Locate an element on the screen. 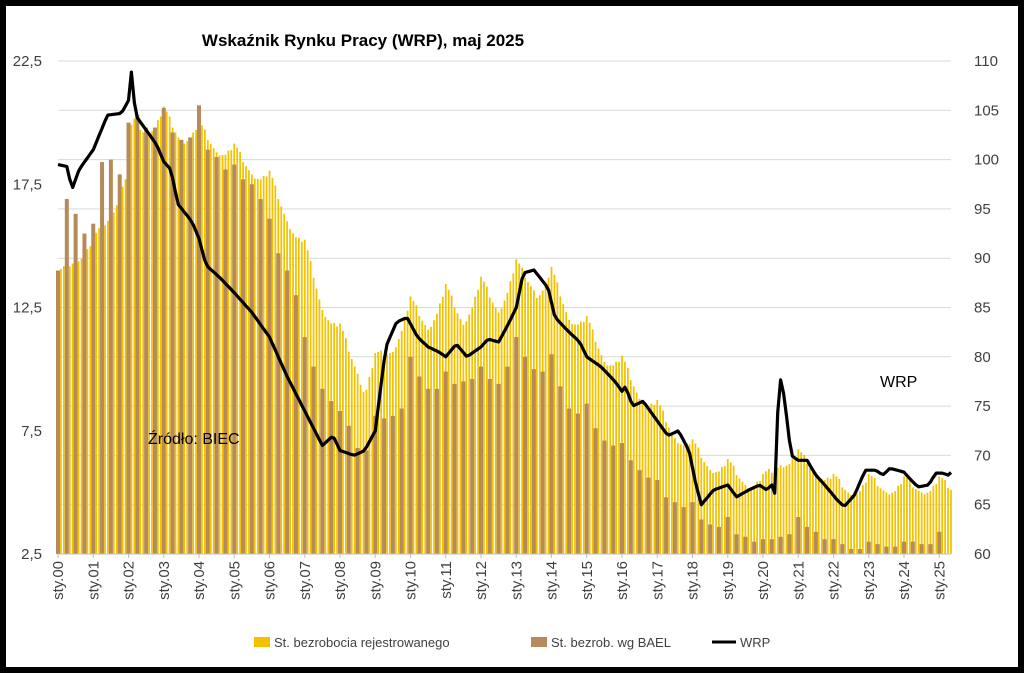 The image size is (1024, 673). chart-title: Wskaźnik Rynku Pracy (WRP), maj 2025 is located at coordinates (363, 40).